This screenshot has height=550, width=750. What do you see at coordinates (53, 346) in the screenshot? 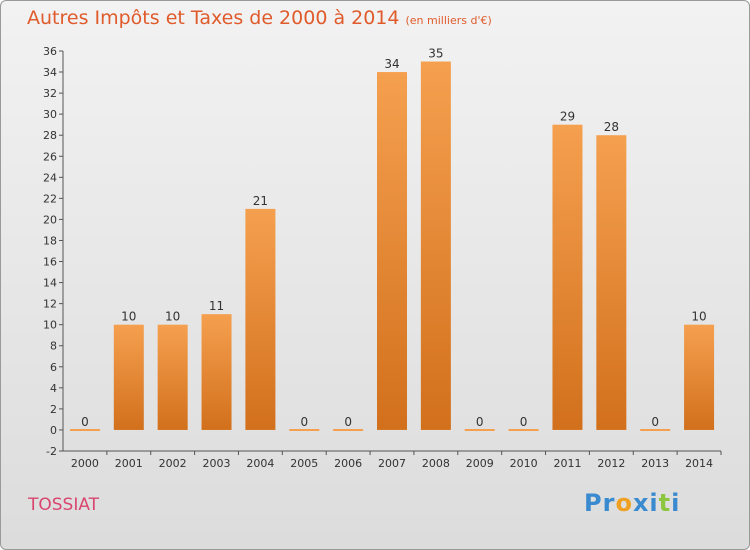
I see `y-tick-label: 8` at bounding box center [53, 346].